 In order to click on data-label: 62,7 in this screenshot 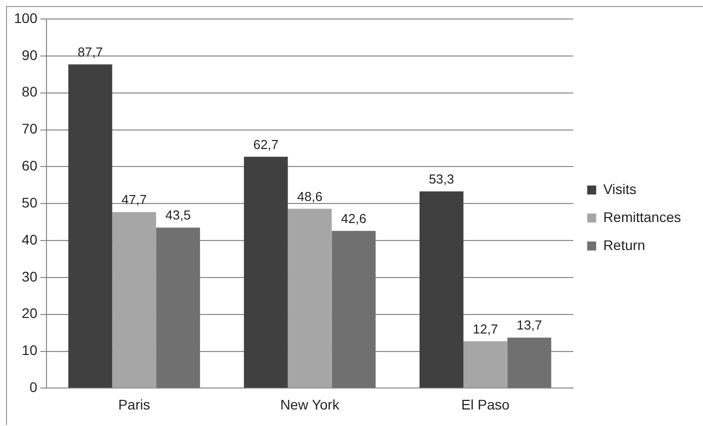, I will do `click(266, 144)`.